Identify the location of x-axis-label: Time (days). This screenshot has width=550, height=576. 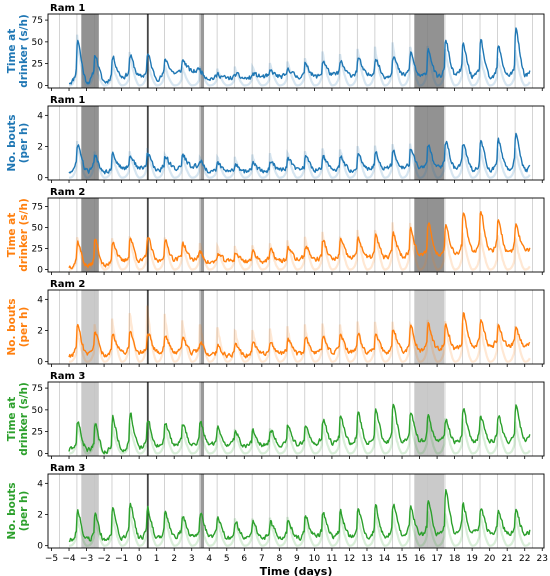
(296, 570).